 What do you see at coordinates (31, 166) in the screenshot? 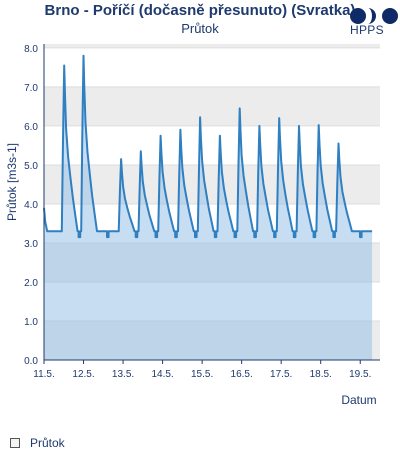
I see `y-tick-label: 5.0` at bounding box center [31, 166].